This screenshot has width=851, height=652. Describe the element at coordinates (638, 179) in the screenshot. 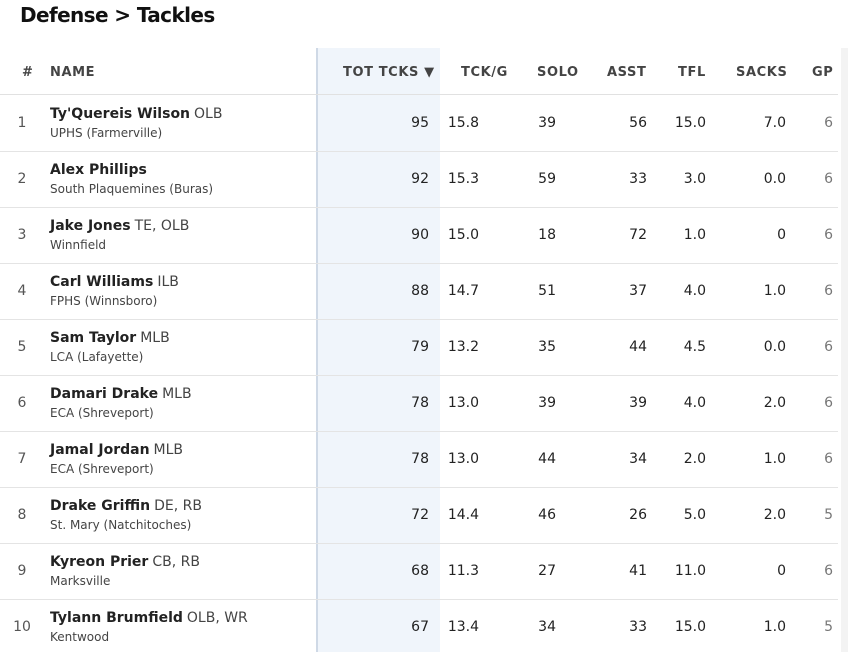

I see `cell-asst: 33` at that location.